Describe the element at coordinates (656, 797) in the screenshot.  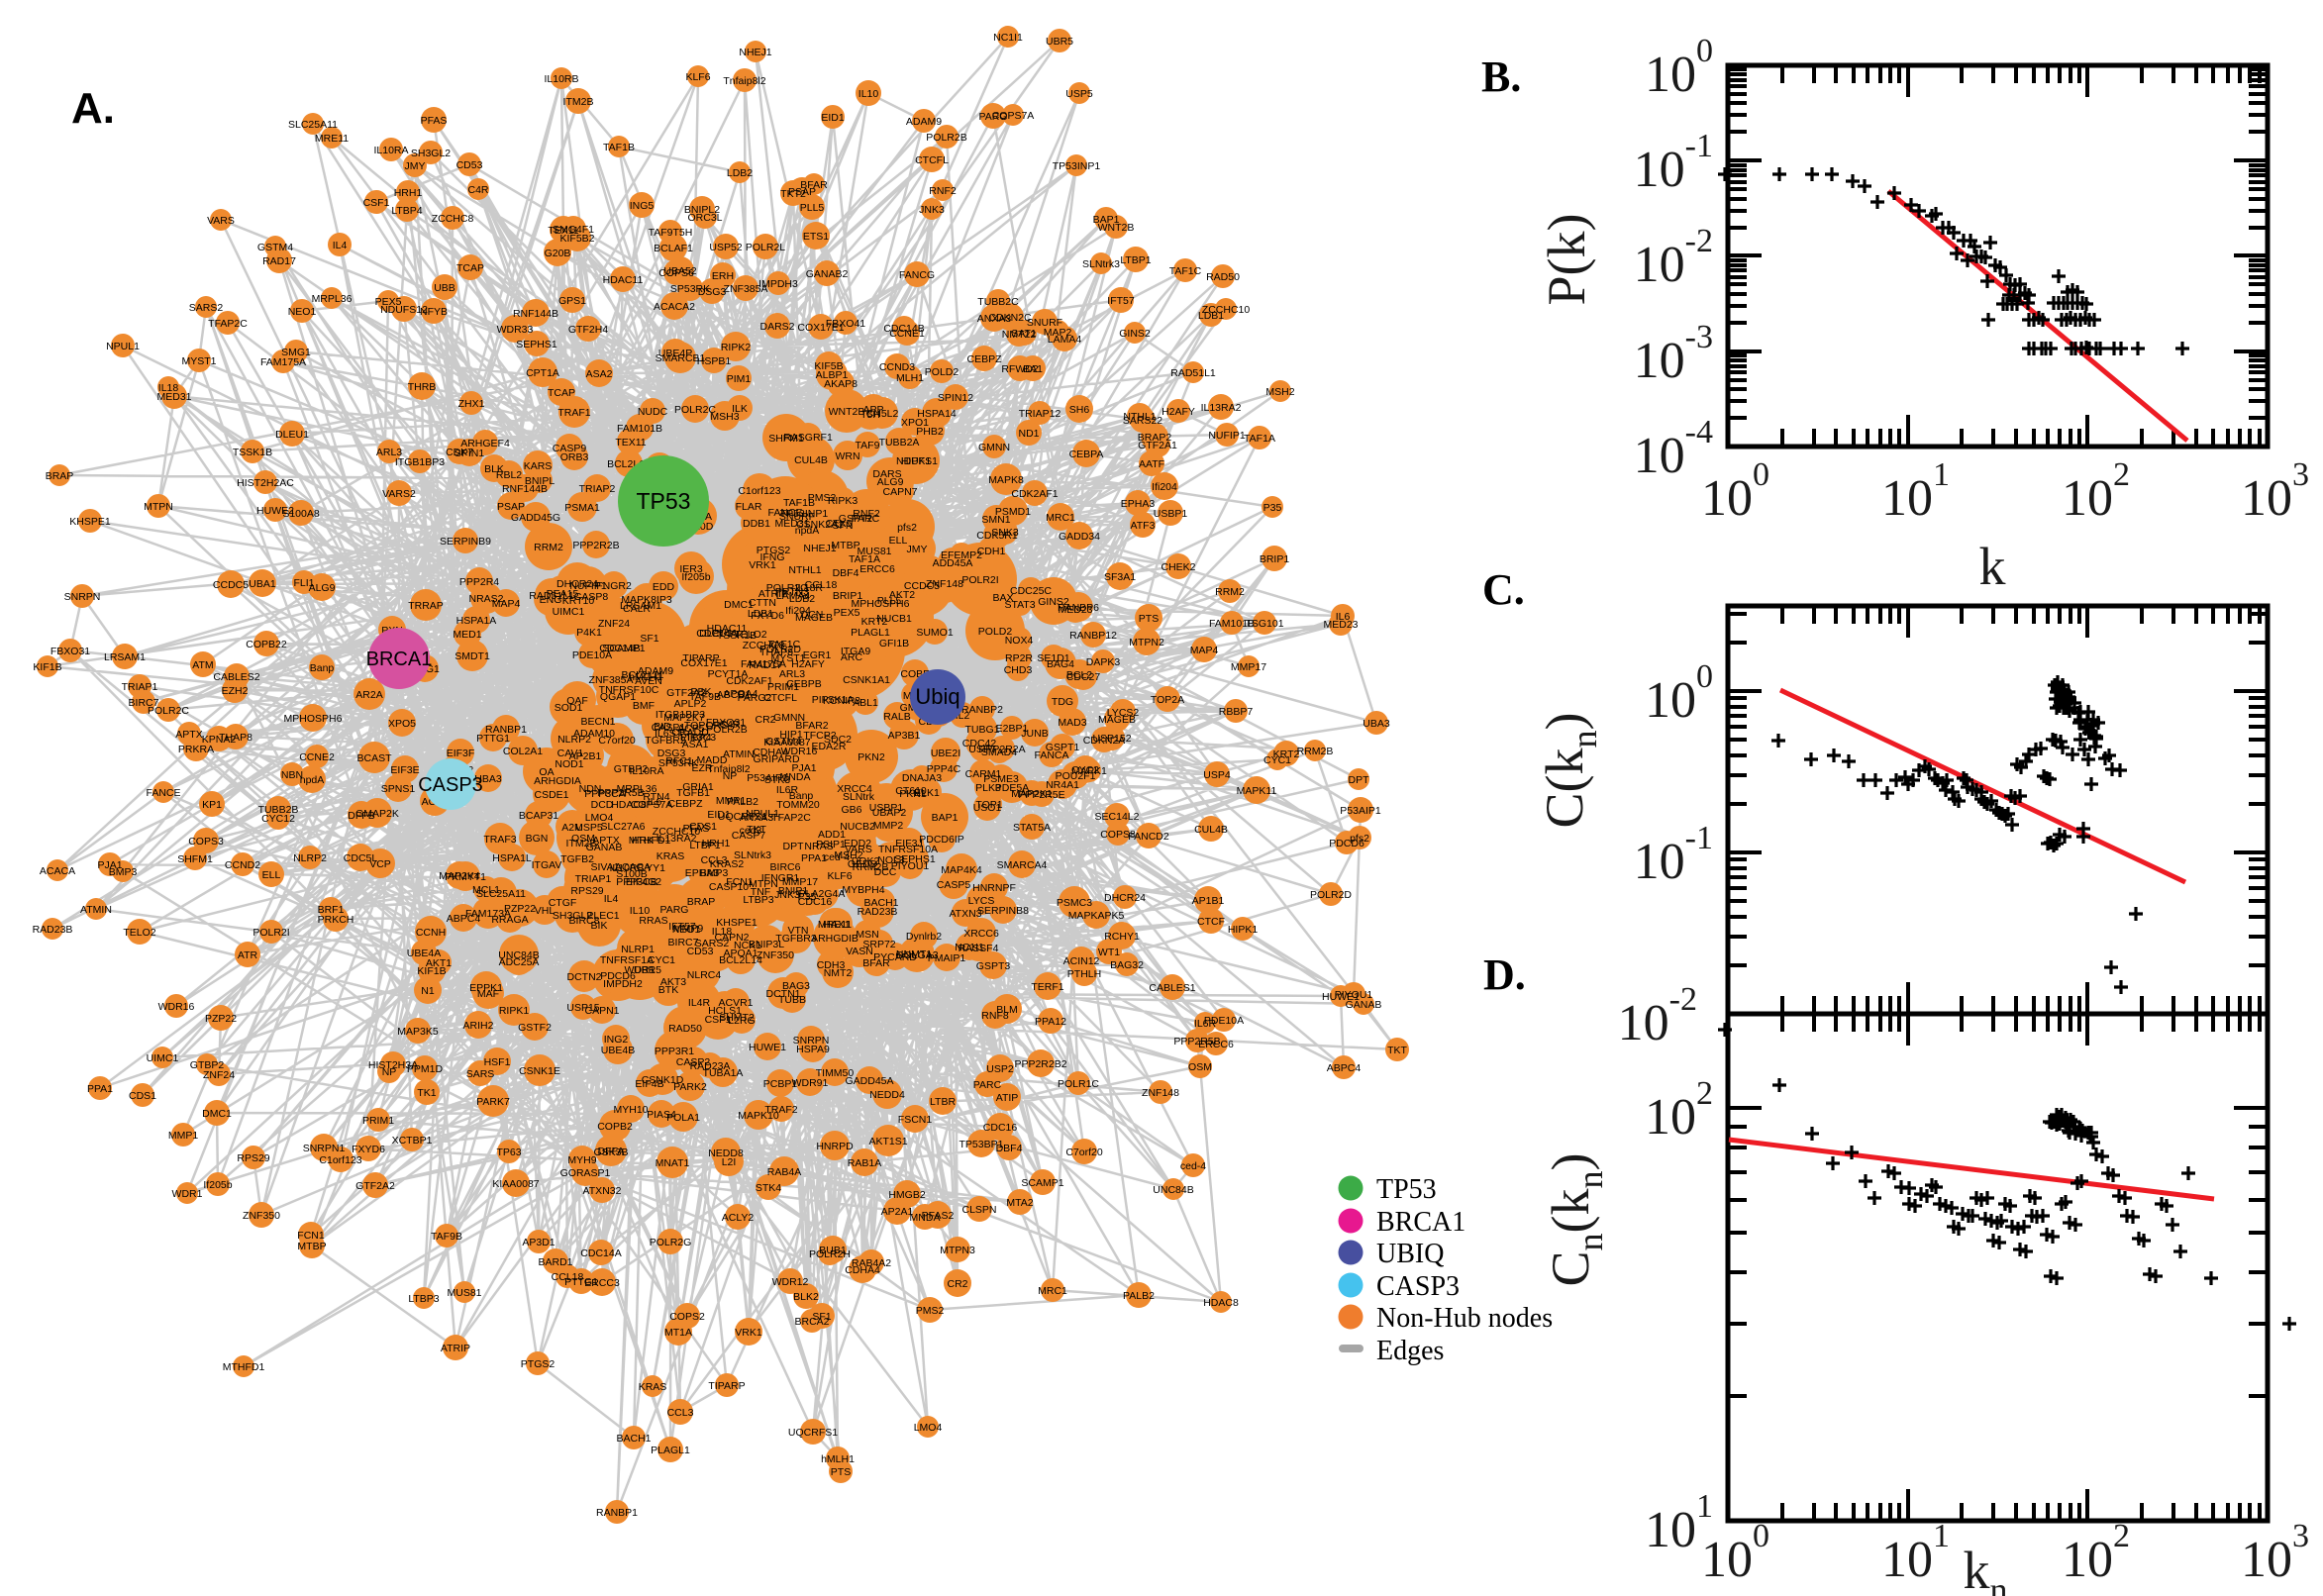
I see `svg-text: RTN4` at that location.